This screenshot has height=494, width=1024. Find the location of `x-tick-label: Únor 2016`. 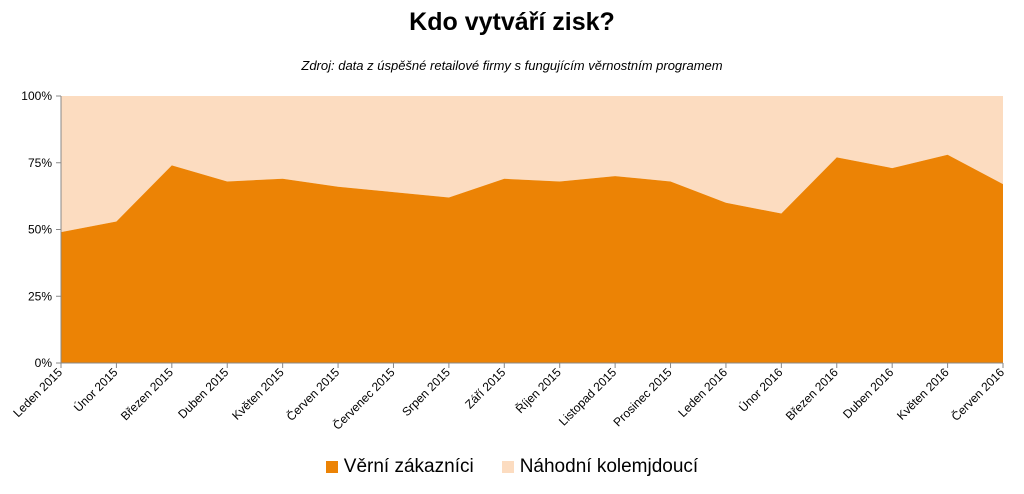

x-tick-label: Únor 2016 is located at coordinates (760, 389).